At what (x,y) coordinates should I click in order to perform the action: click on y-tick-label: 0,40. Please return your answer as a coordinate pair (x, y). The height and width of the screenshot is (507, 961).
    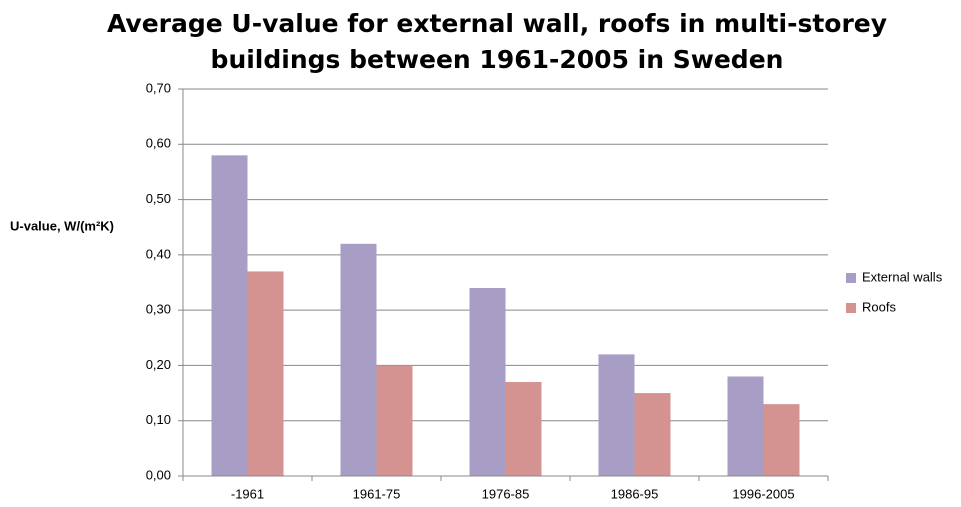
    Looking at the image, I should click on (158, 253).